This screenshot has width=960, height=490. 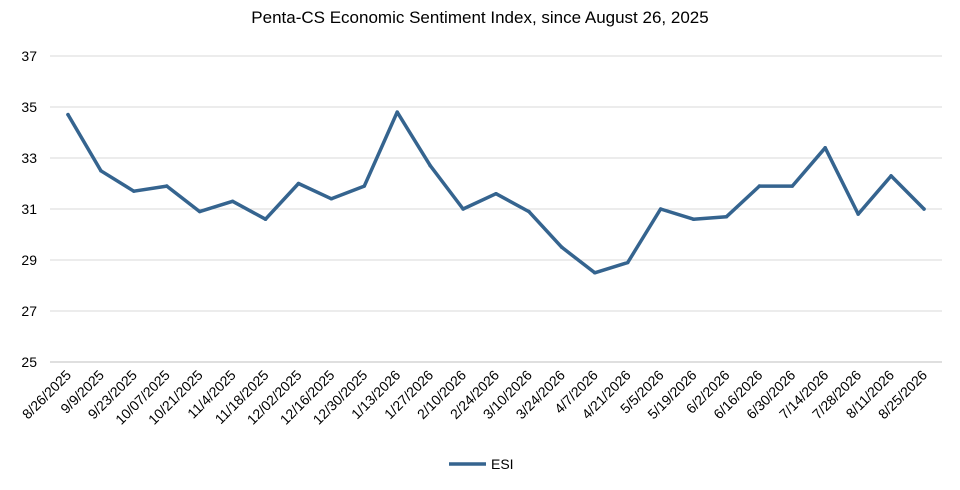 What do you see at coordinates (481, 464) in the screenshot?
I see `legend: ESI` at bounding box center [481, 464].